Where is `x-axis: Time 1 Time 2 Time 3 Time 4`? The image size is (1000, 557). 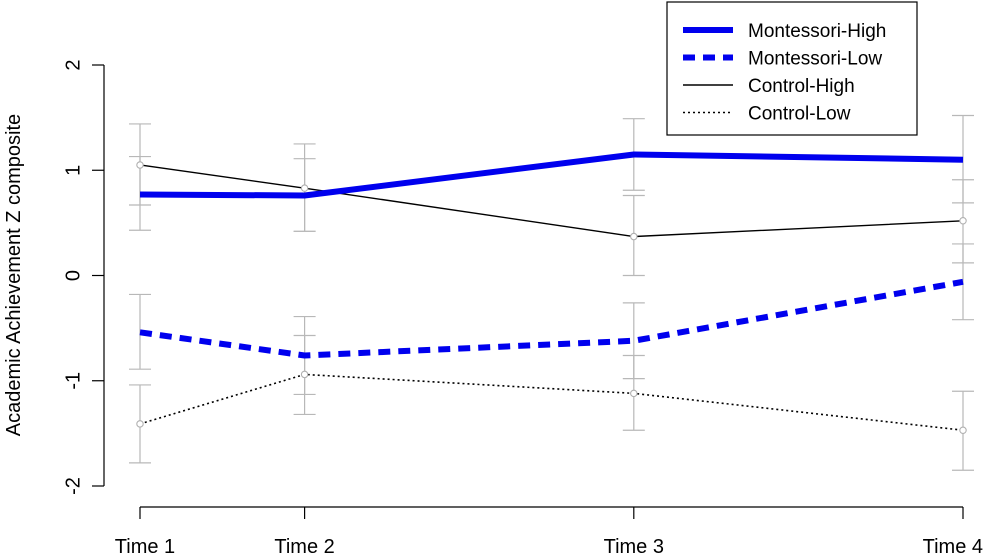
x-axis: Time 1 Time 2 Time 3 Time 4 is located at coordinates (549, 531).